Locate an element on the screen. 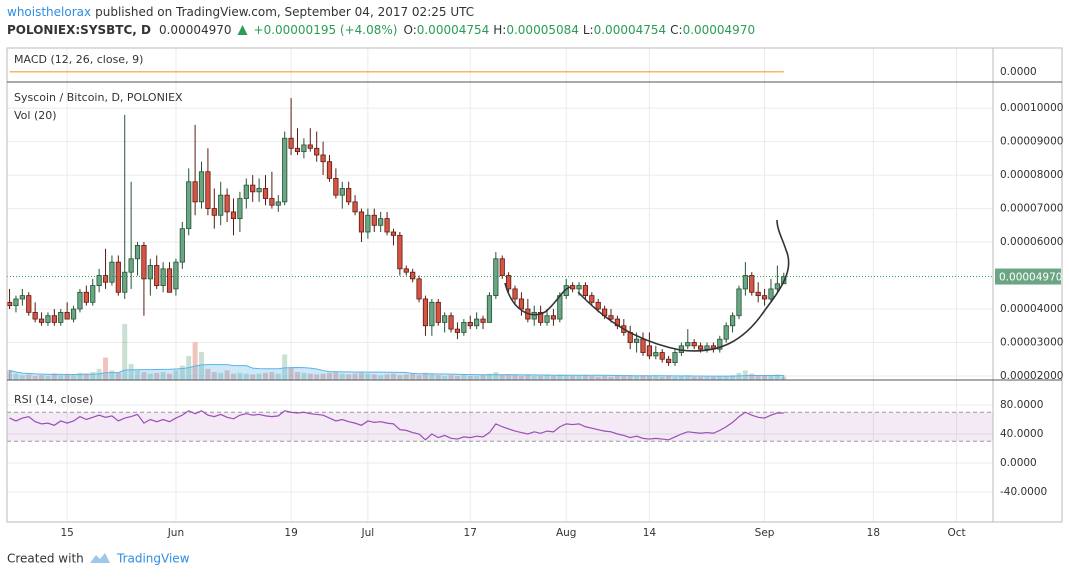  author: whoisthelorax is located at coordinates (49, 12).